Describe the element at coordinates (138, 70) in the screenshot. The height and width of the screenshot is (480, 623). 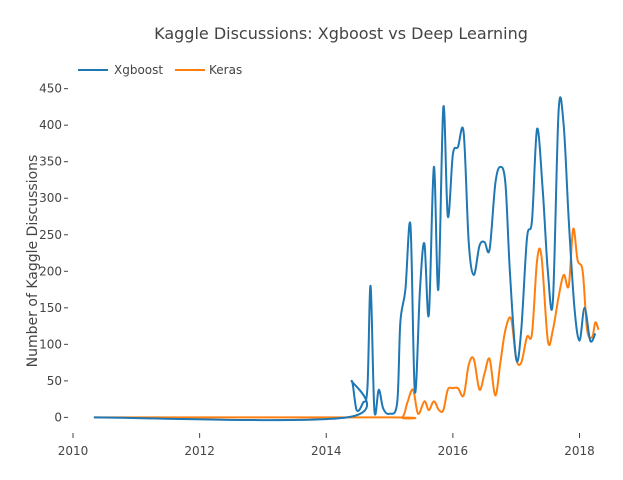
I see `legend-label-xgboost: Xgboost` at that location.